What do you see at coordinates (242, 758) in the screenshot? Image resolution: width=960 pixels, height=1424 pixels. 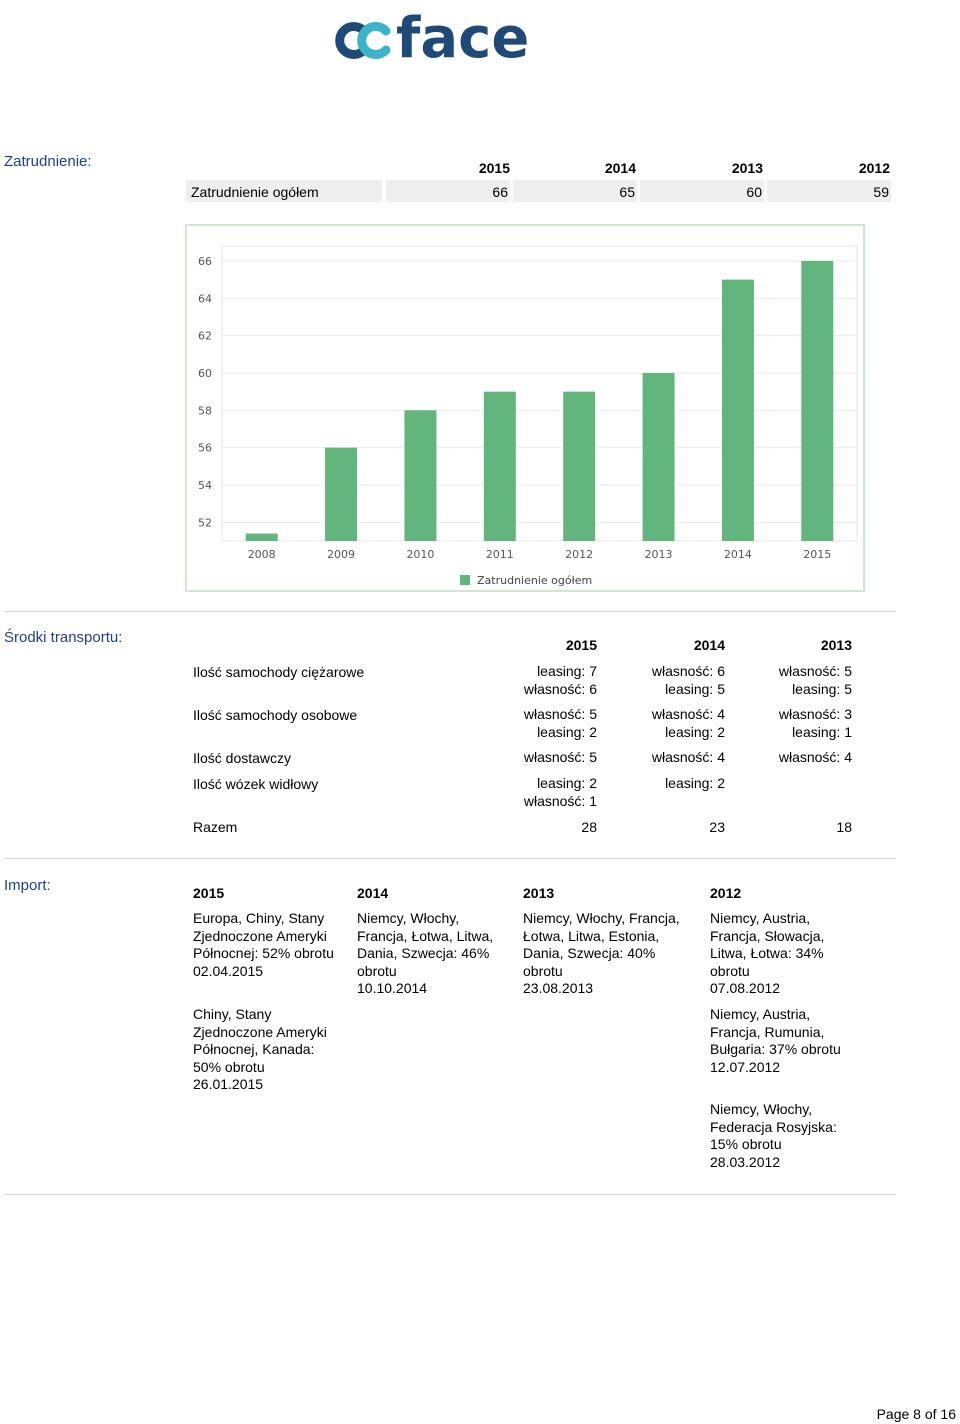 I see `transport-row-label: Ilość dostawczy` at bounding box center [242, 758].